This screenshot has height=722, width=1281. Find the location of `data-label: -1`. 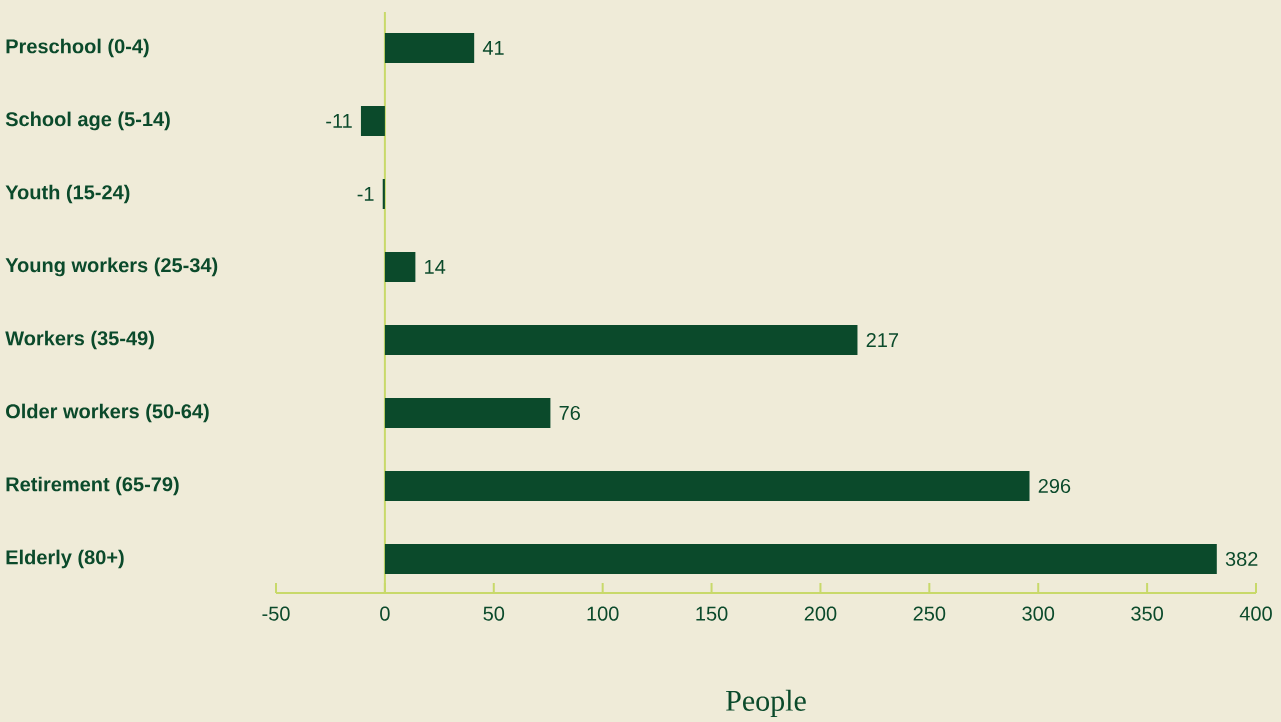

data-label: -1 is located at coordinates (365, 194).